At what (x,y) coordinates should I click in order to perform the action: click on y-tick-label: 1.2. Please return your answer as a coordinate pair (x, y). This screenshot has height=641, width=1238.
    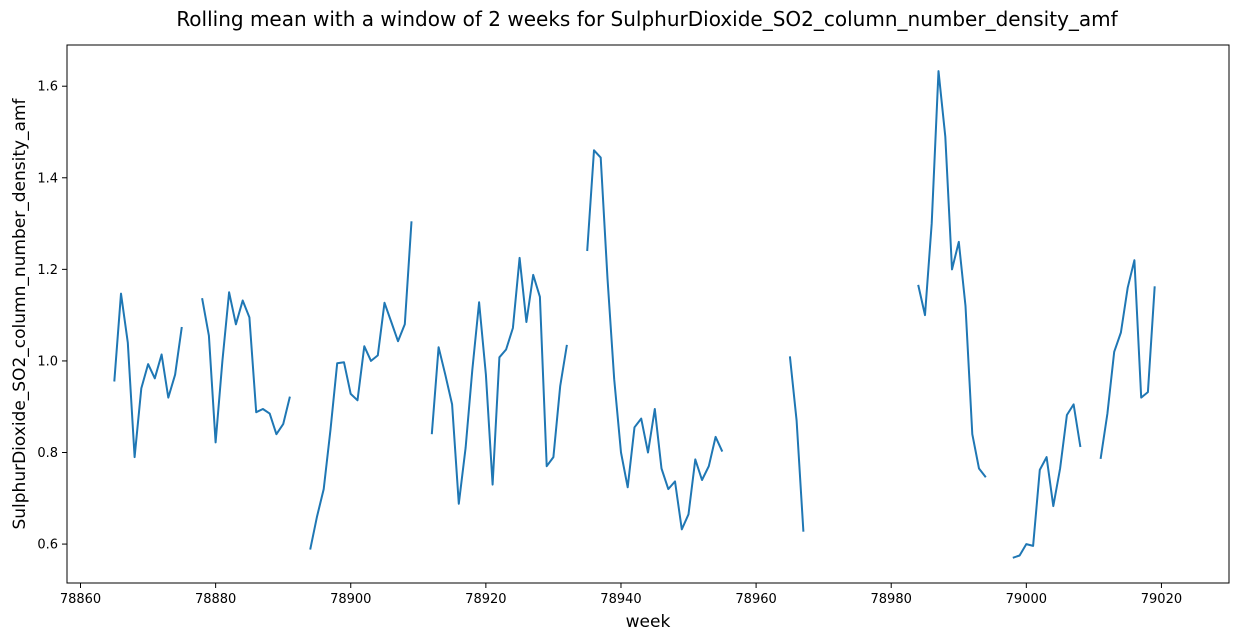
    Looking at the image, I should click on (47, 270).